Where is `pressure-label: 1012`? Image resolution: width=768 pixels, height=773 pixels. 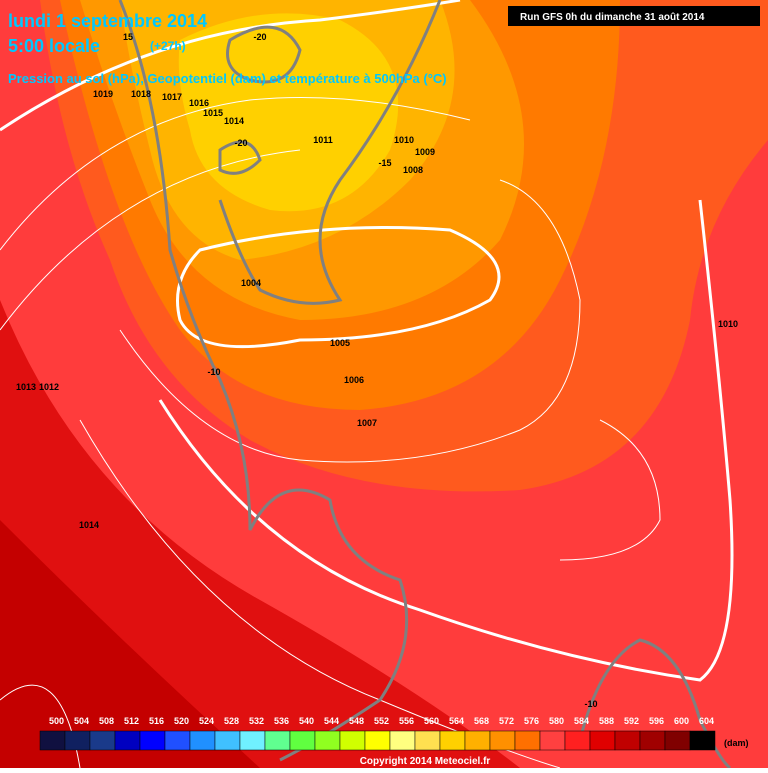 pressure-label: 1012 is located at coordinates (49, 387).